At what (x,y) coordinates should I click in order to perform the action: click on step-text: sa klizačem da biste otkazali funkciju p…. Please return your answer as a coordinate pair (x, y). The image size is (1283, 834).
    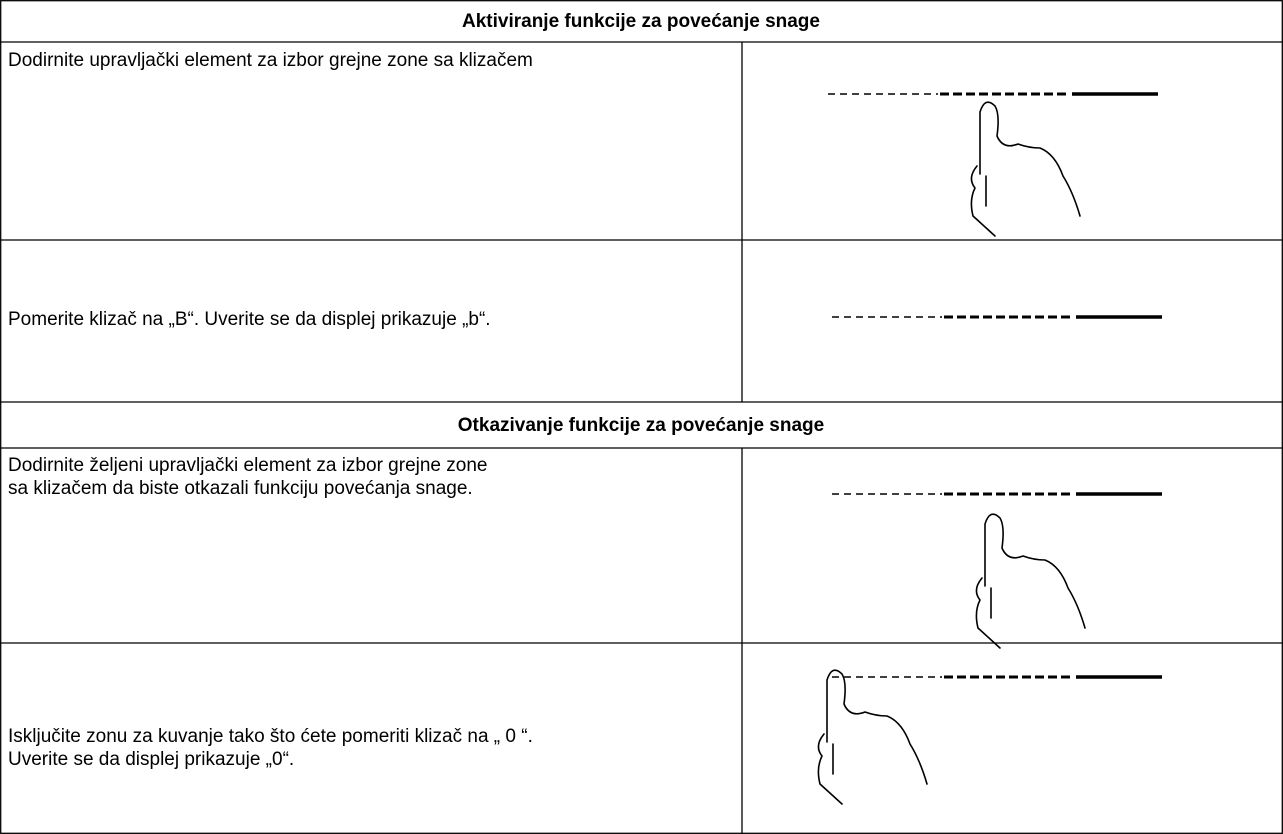
    Looking at the image, I should click on (240, 488).